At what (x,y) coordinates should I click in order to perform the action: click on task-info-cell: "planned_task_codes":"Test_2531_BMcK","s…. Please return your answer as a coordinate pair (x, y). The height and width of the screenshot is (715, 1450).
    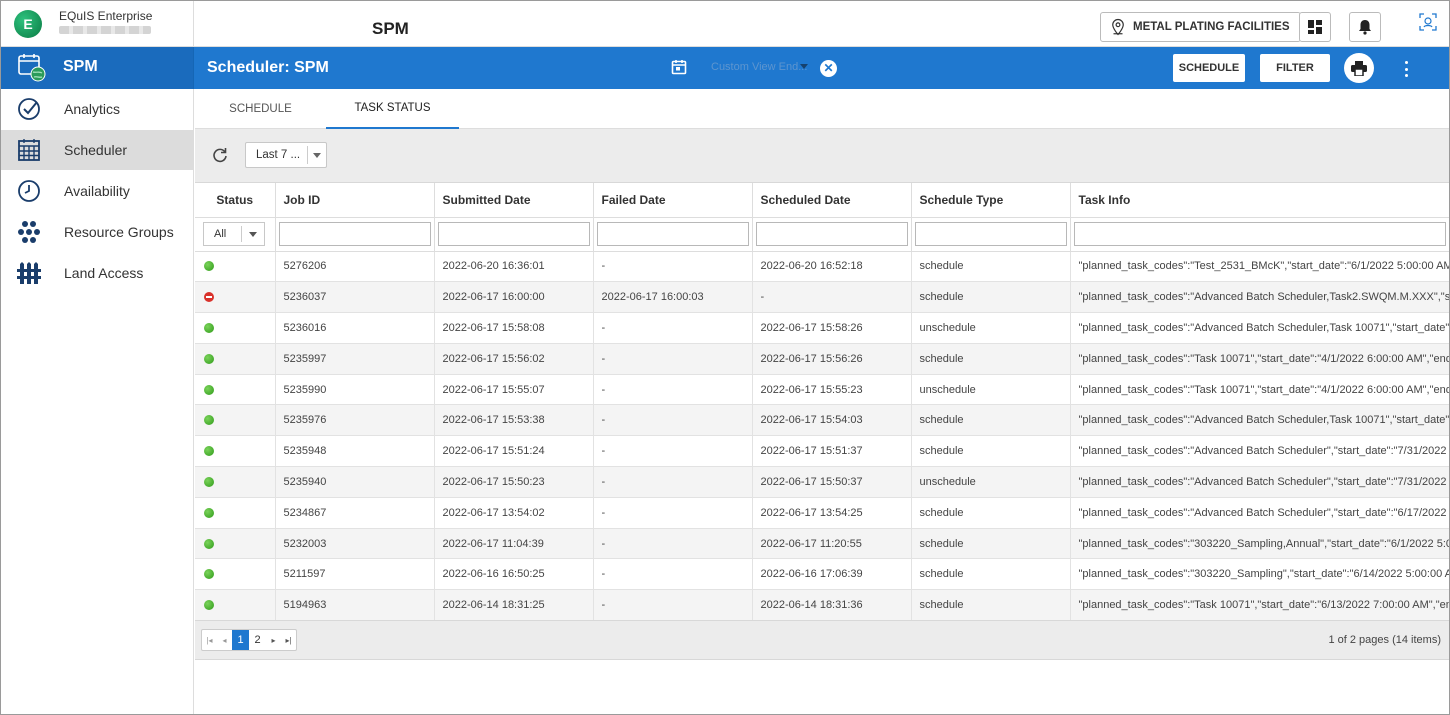
    Looking at the image, I should click on (1259, 267).